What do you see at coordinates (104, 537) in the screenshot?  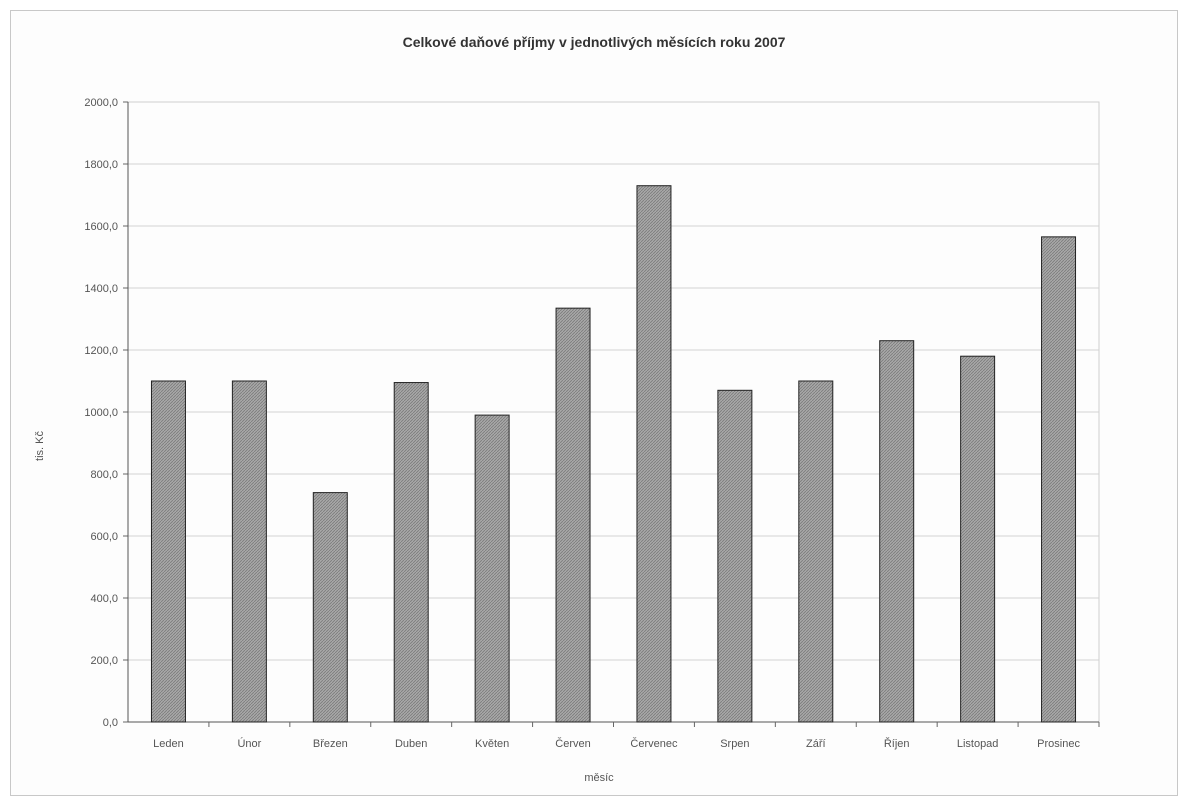 I see `y-tick-label: 600,0` at bounding box center [104, 537].